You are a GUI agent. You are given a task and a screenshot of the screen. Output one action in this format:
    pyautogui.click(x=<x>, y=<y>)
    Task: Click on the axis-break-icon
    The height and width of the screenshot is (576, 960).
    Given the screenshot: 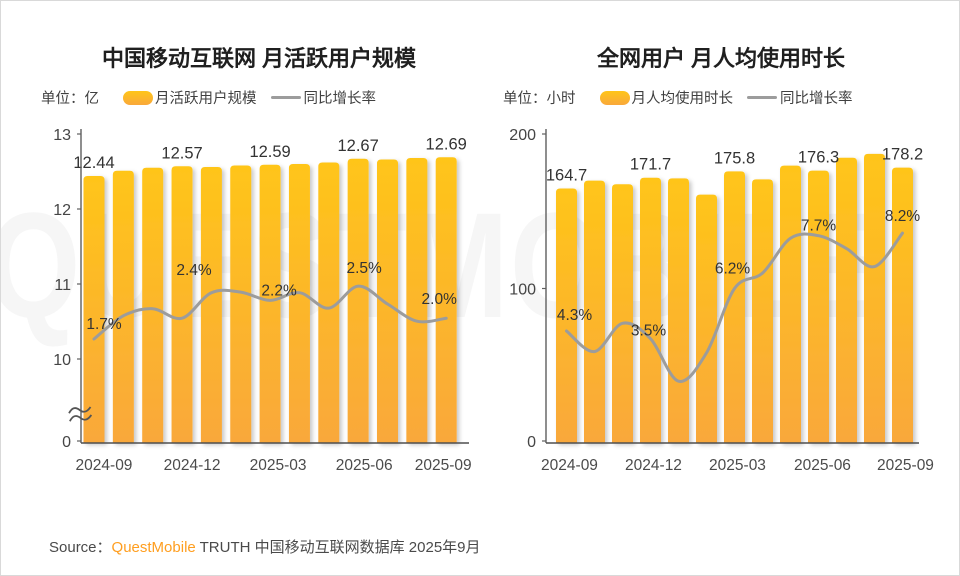 What is the action you would take?
    pyautogui.click(x=80, y=414)
    